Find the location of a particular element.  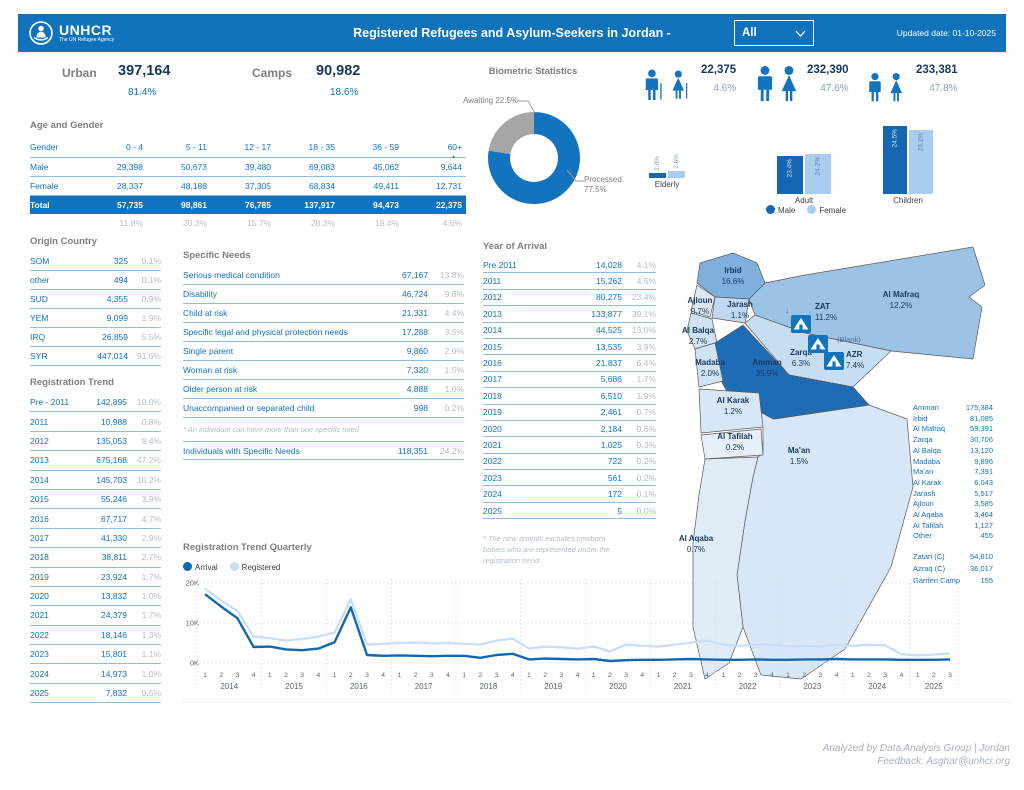

map-region-jarash is located at coordinates (730, 310).